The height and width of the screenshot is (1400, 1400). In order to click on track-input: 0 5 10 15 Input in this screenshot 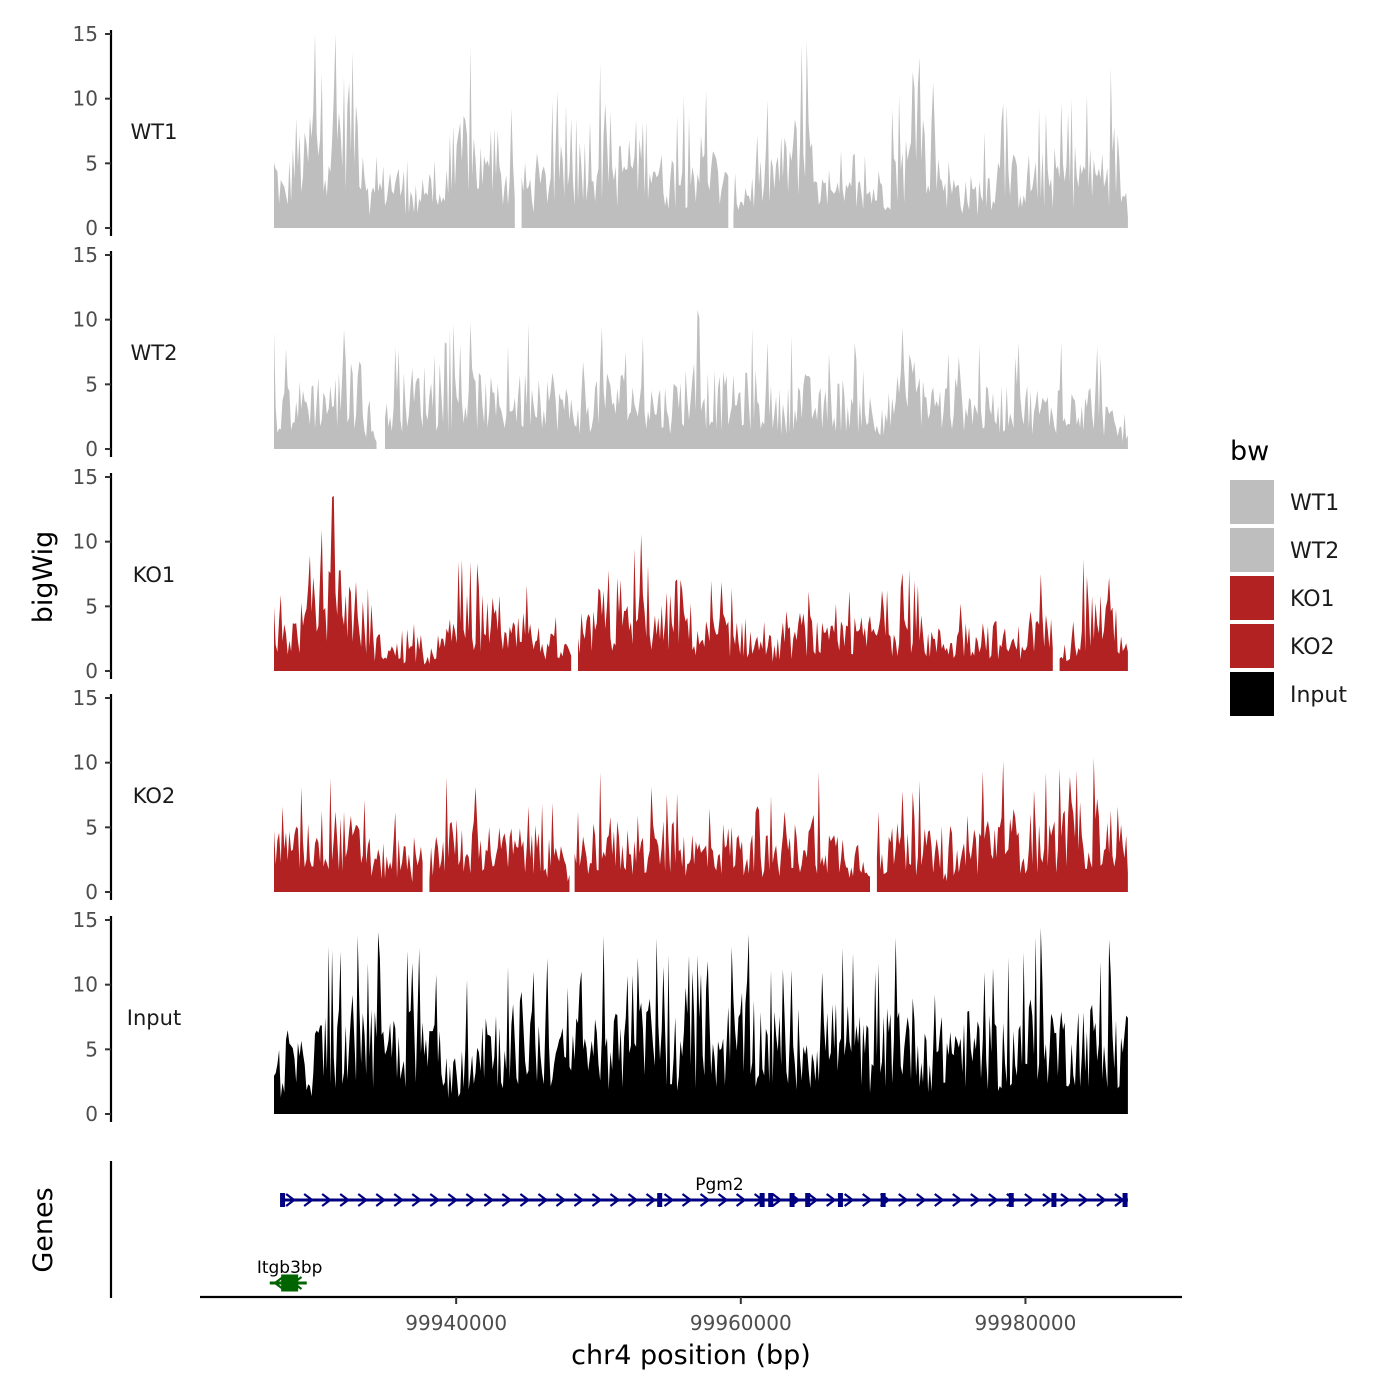, I will do `click(600, 1017)`.